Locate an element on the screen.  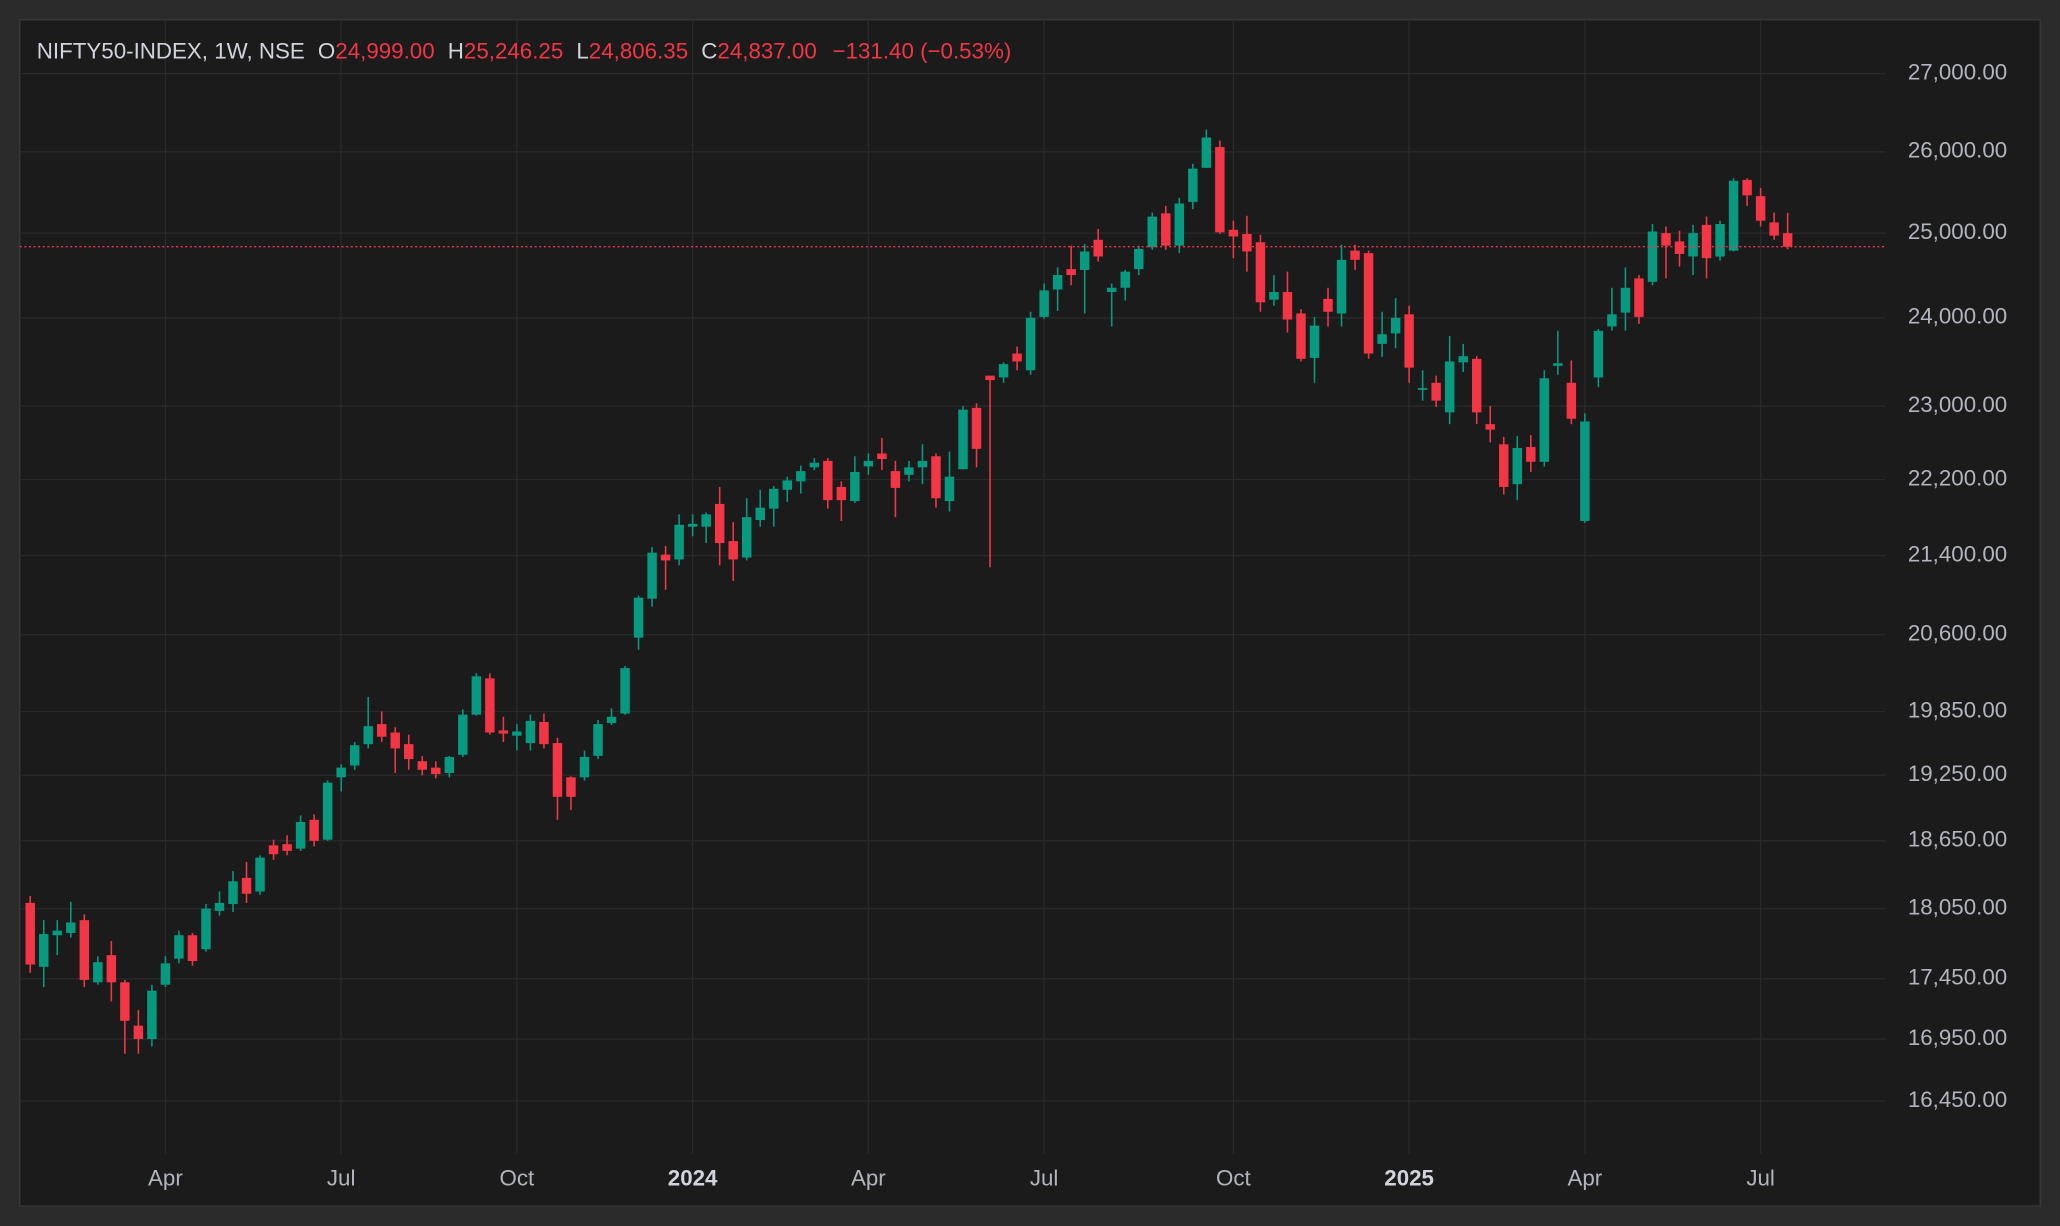
y-tick-label: 27,000.00 is located at coordinates (1957, 71).